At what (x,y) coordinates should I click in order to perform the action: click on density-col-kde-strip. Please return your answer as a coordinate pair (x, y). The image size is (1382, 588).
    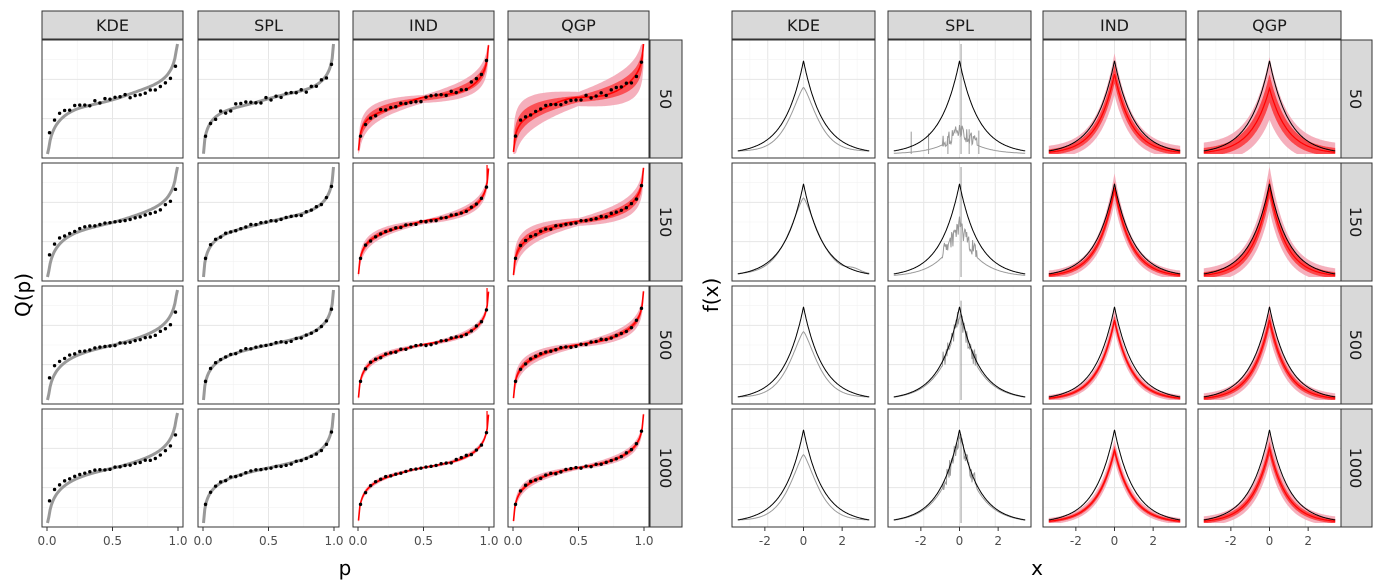
    Looking at the image, I should click on (803, 25).